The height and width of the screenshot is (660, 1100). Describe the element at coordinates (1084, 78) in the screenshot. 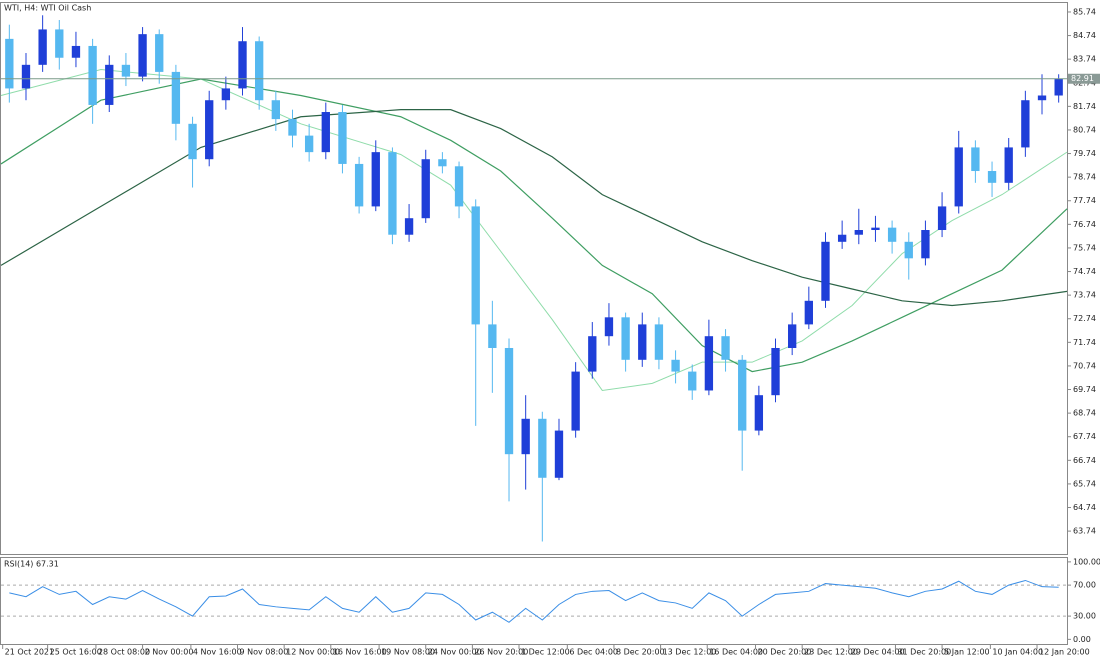

I see `bid-box` at that location.